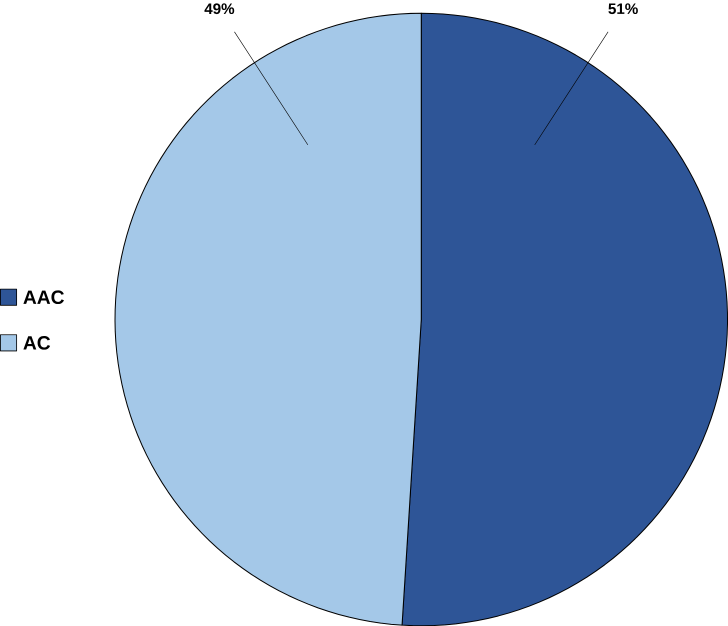 The width and height of the screenshot is (728, 626). I want to click on data-label: 51%, so click(623, 8).